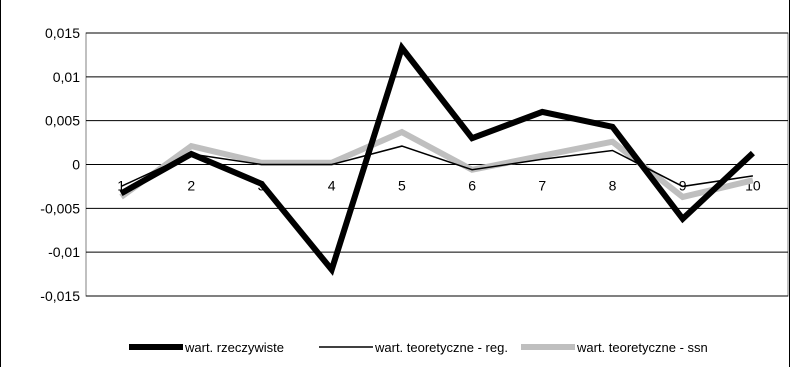  Describe the element at coordinates (613, 186) in the screenshot. I see `x-tick-label: 8` at that location.